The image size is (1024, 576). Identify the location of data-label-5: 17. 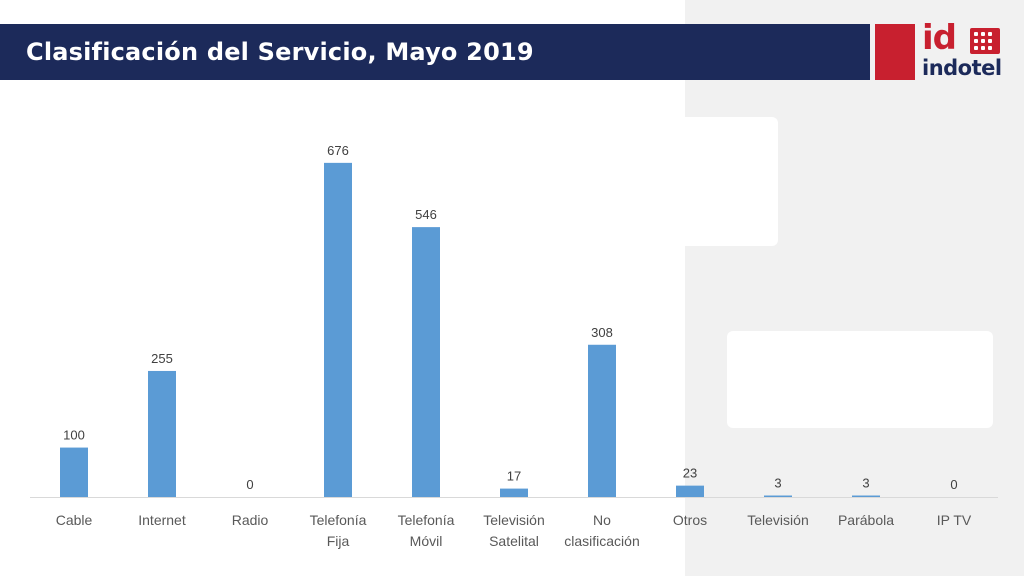
(514, 476).